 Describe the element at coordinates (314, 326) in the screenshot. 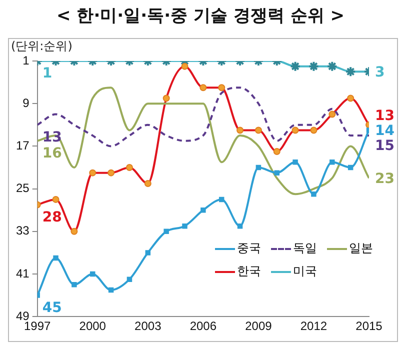

I see `x-tick-label: 2012` at that location.